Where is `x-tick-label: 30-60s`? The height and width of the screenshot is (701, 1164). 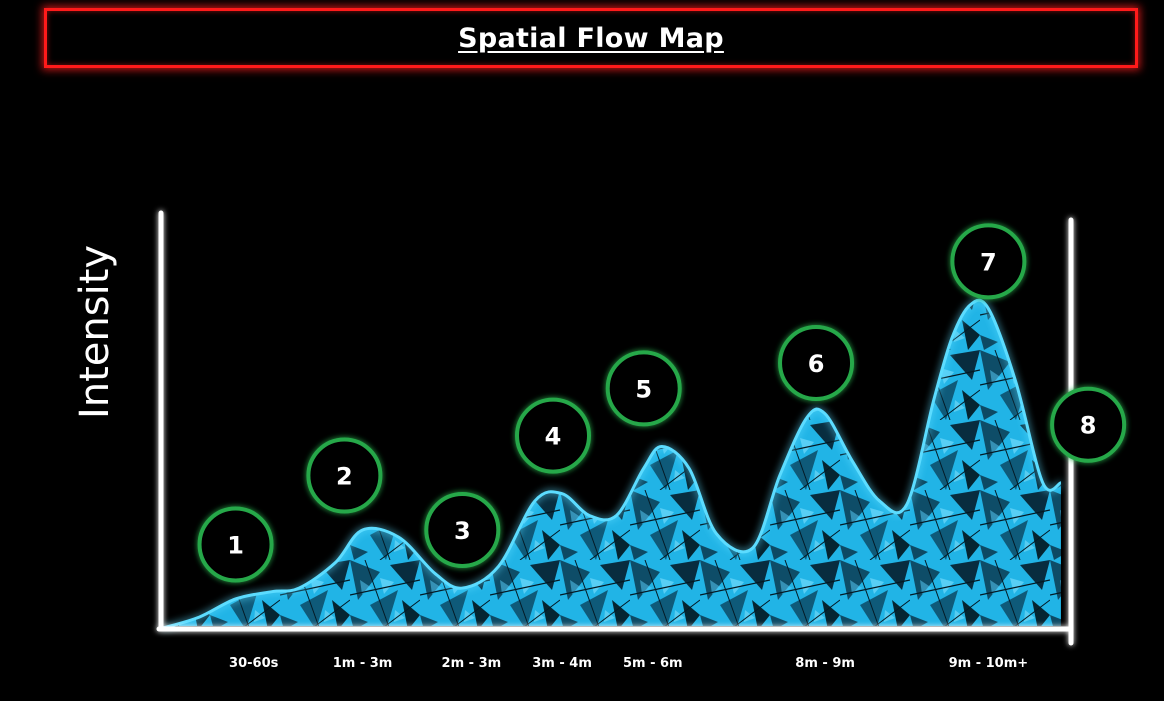 x-tick-label: 30-60s is located at coordinates (254, 663).